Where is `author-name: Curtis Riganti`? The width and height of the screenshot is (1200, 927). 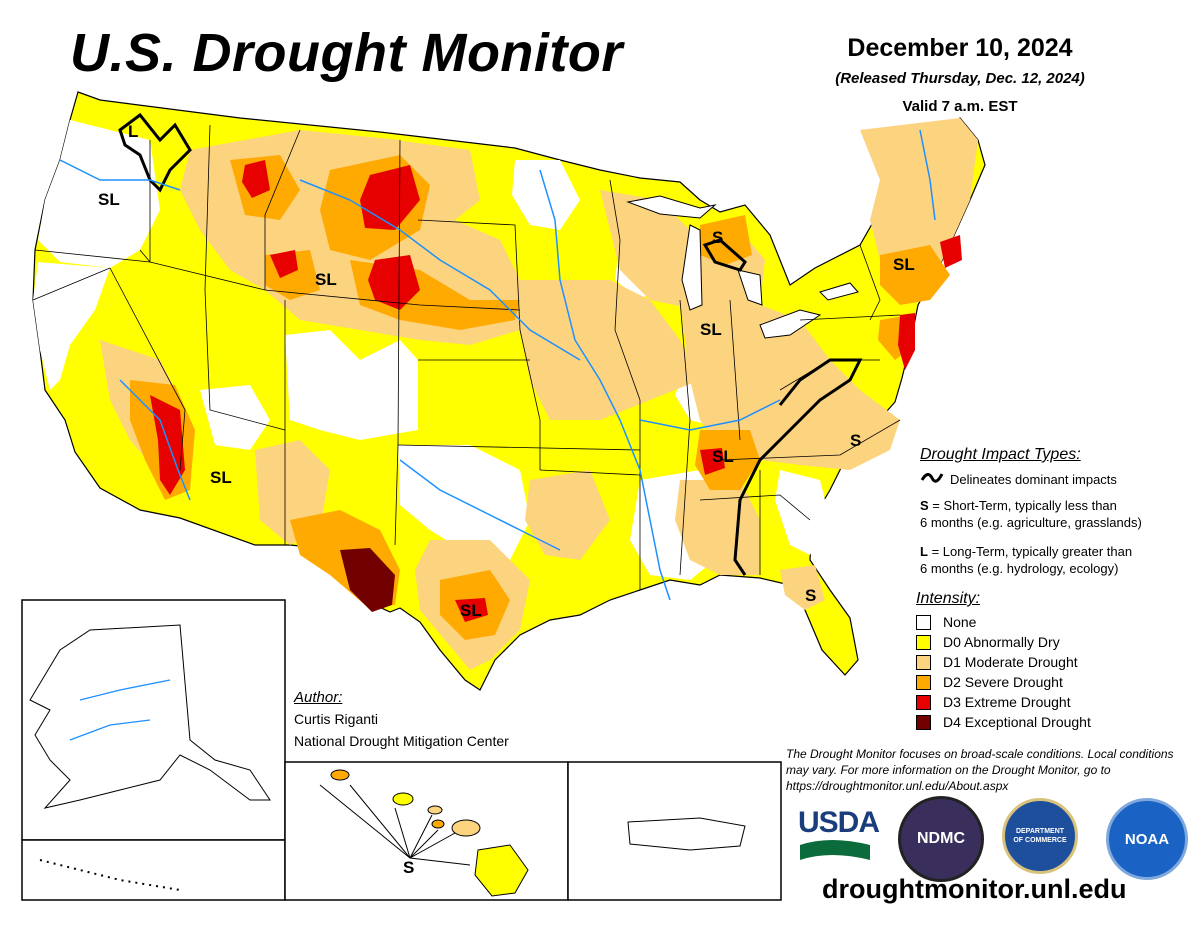
author-name: Curtis Riganti is located at coordinates (336, 719).